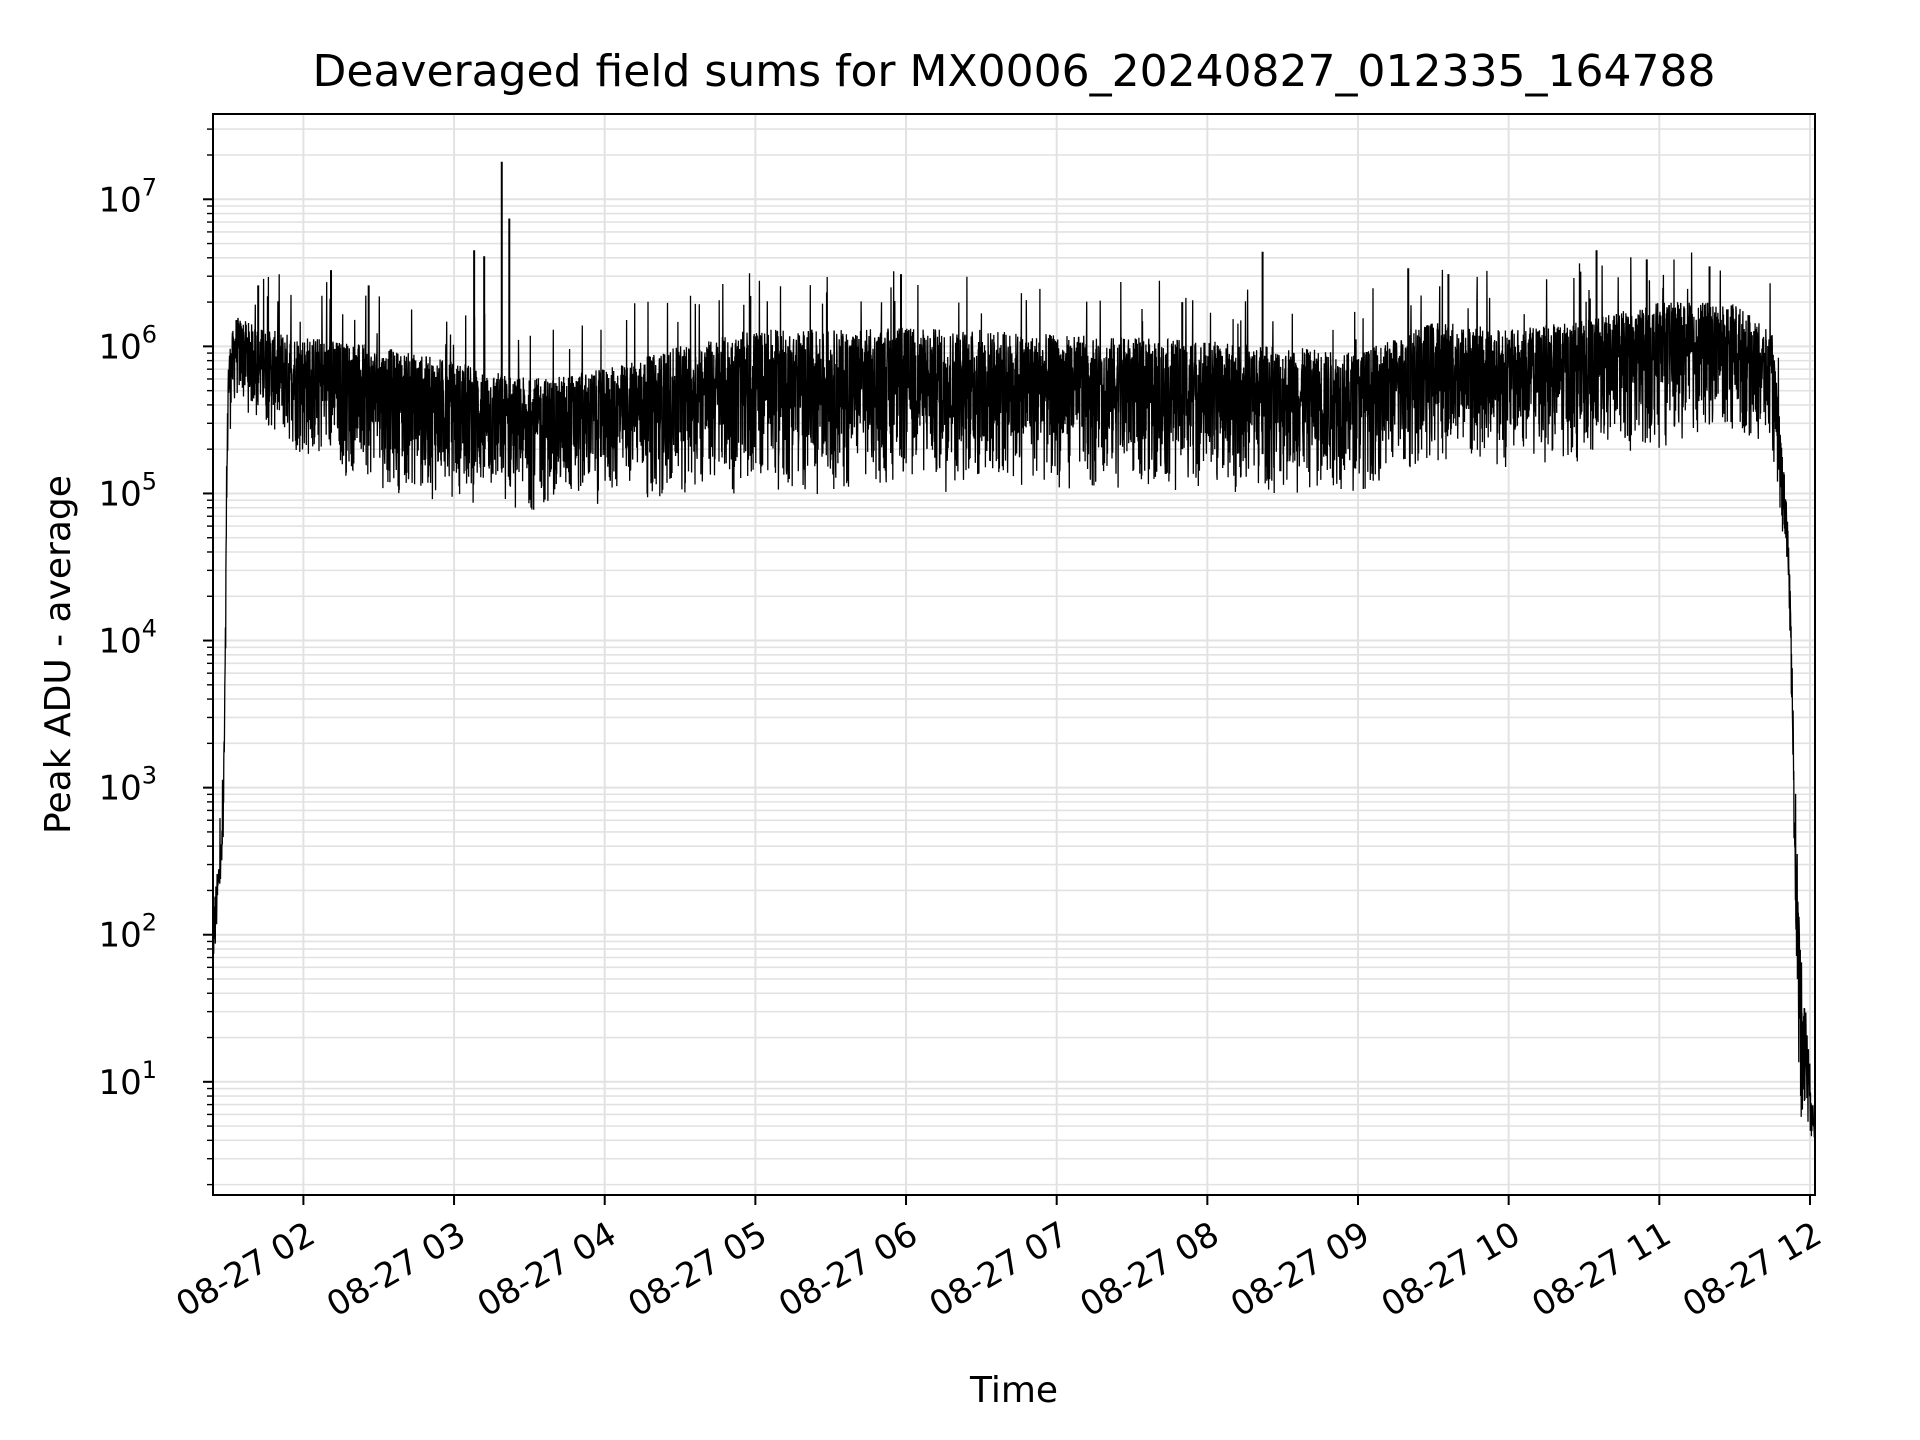  I want to click on y-tick-label: 10⁴, so click(127, 638).